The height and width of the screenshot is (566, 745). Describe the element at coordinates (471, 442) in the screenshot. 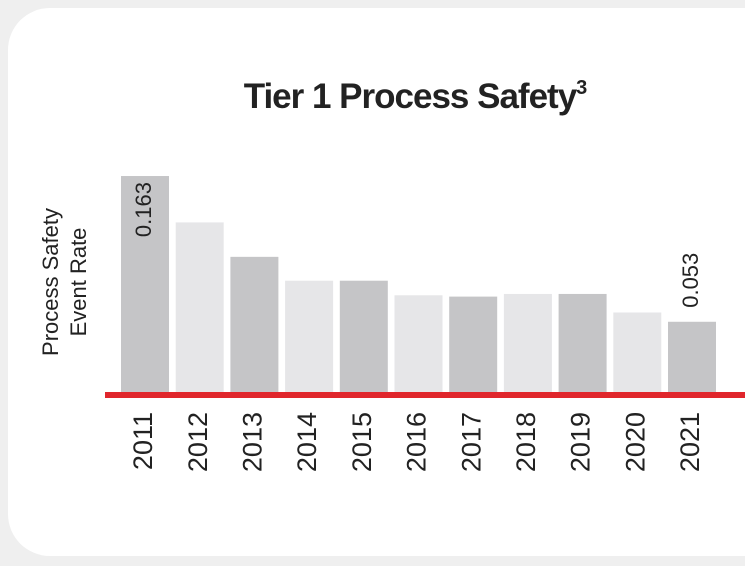

I see `x-tick-label: 2017` at that location.